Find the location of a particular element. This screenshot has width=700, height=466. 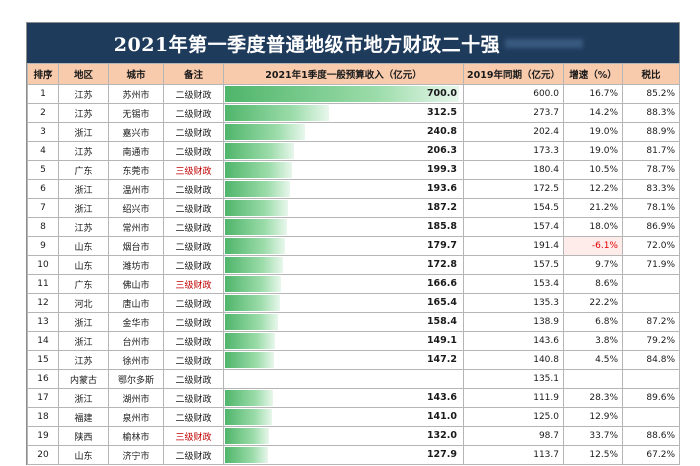

revenue-cell: 165.4 is located at coordinates (343, 303).